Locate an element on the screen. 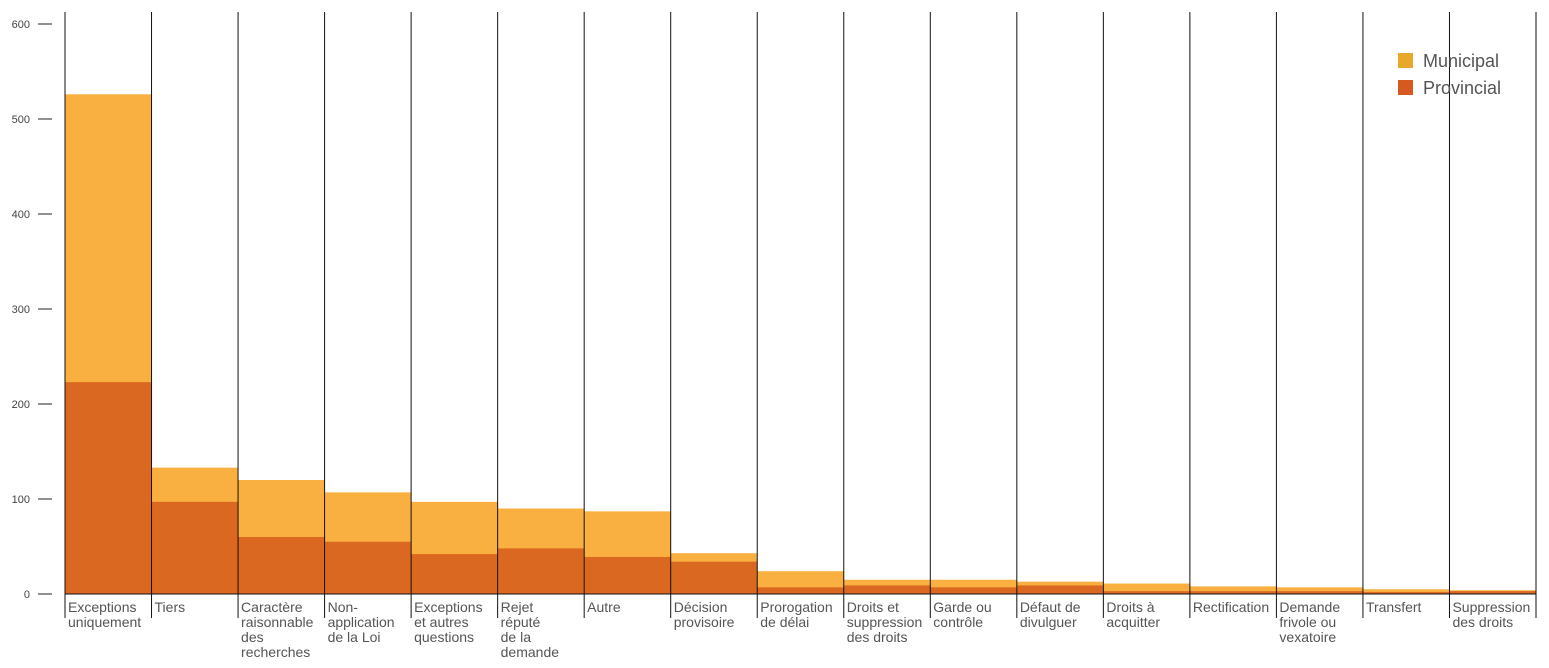 This screenshot has width=1549, height=668. x-category-label-line: réputé is located at coordinates (521, 622).